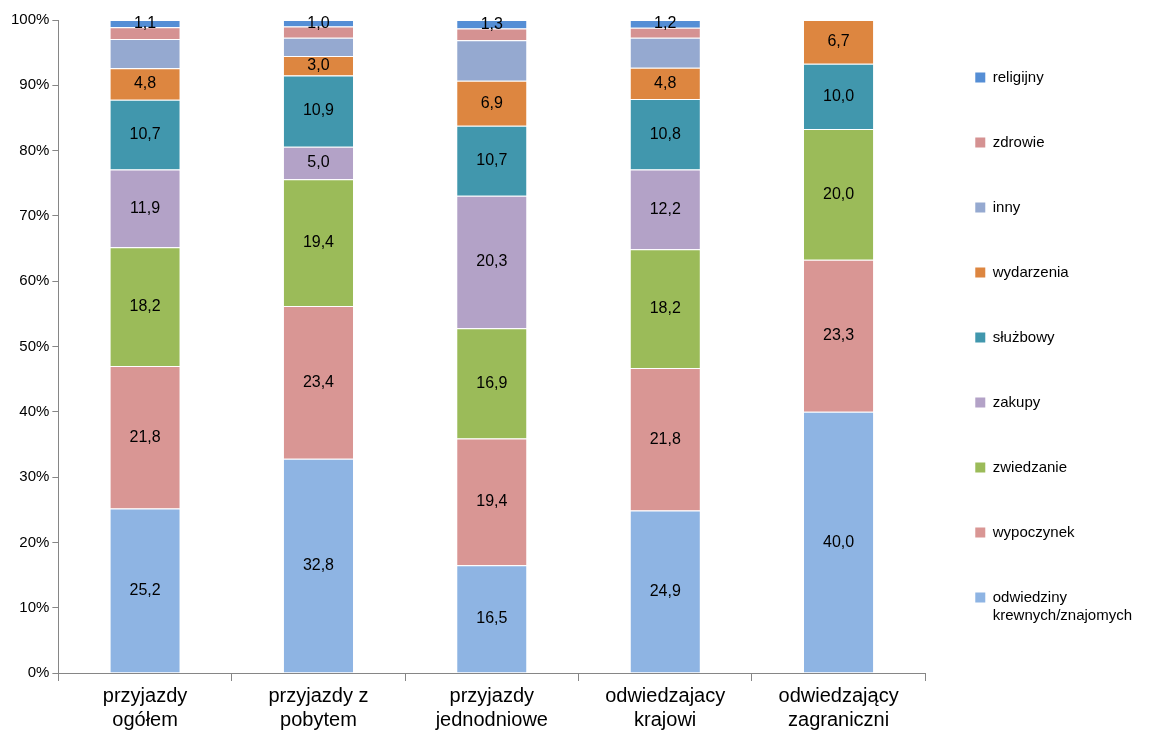 The image size is (1150, 743). I want to click on y-tick-label: 50%, so click(34, 345).